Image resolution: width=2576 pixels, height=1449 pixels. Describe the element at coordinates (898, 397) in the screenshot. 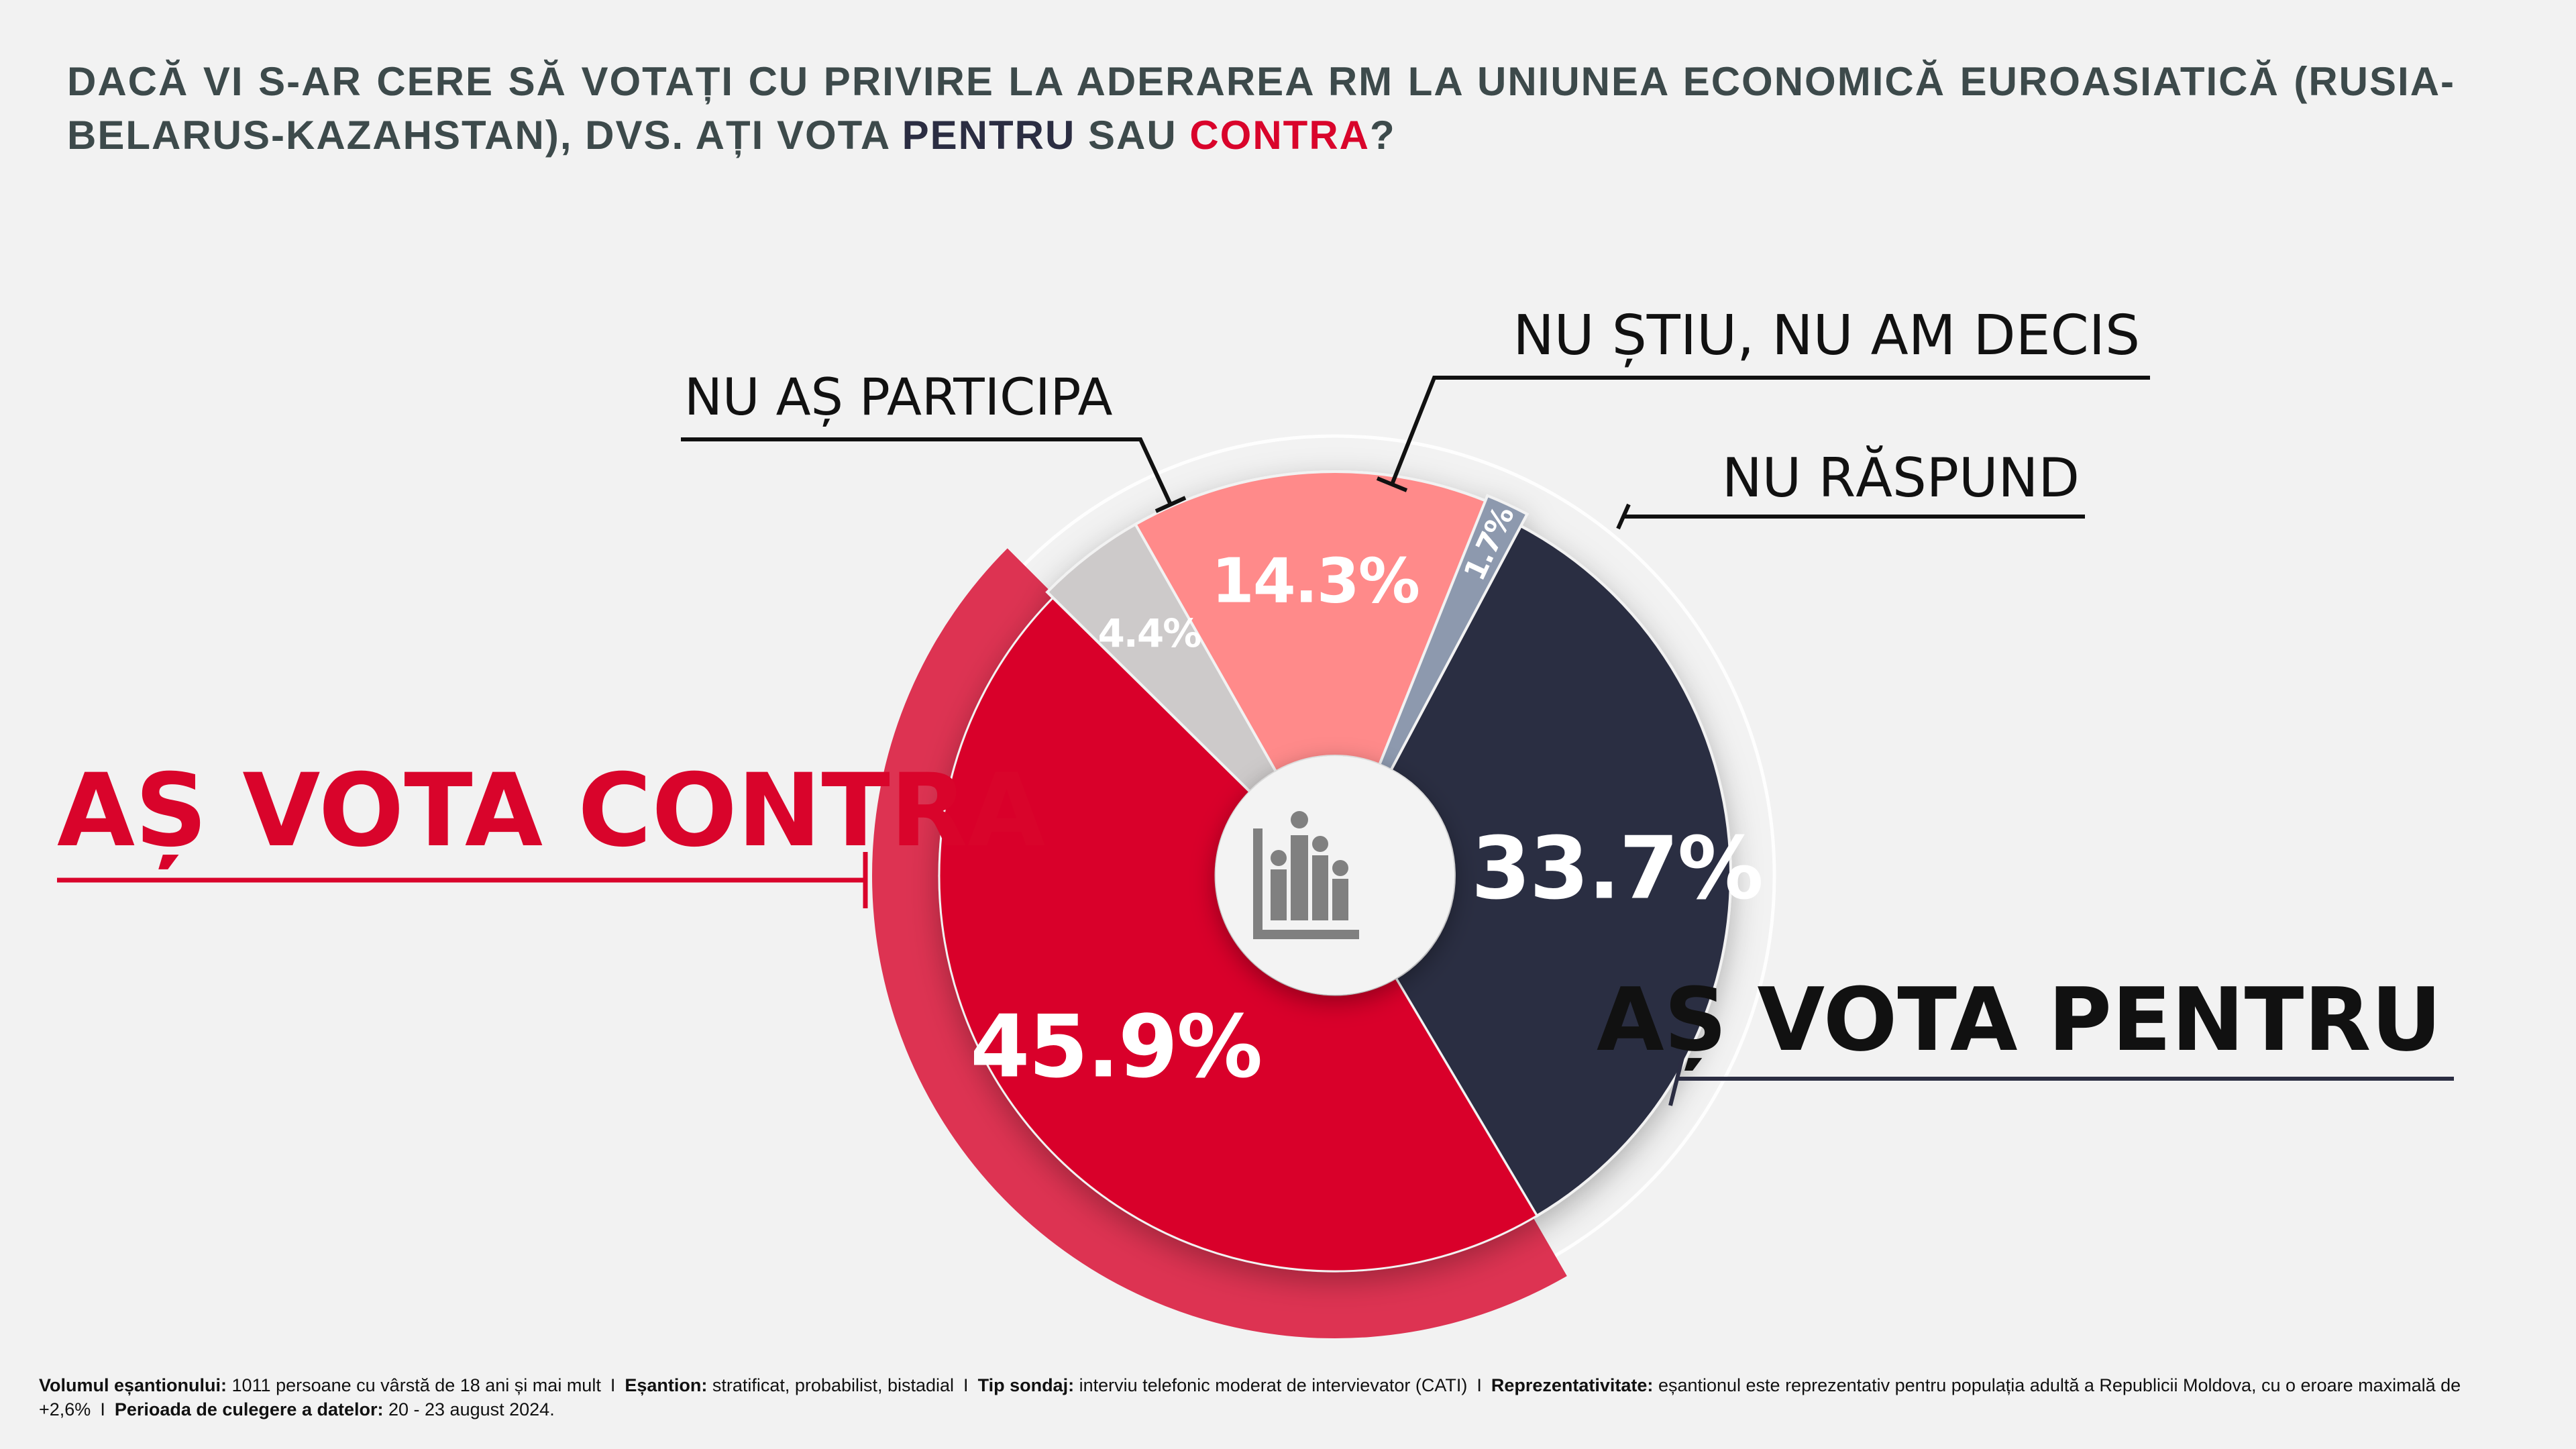

I see `category-label: NU AȘ PARTICIPA` at that location.